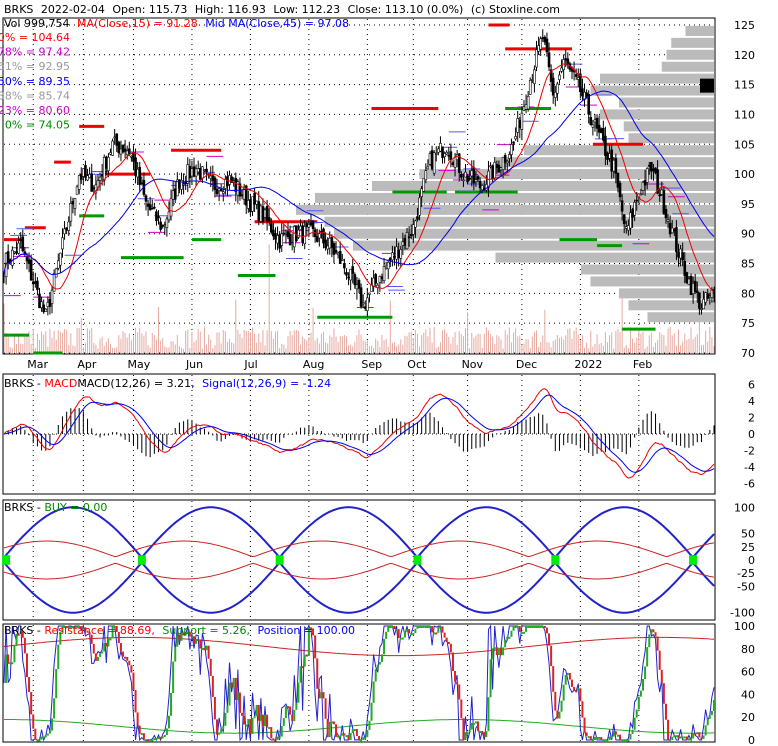  What do you see at coordinates (359, 683) in the screenshot?
I see `position-panel-frame` at bounding box center [359, 683].